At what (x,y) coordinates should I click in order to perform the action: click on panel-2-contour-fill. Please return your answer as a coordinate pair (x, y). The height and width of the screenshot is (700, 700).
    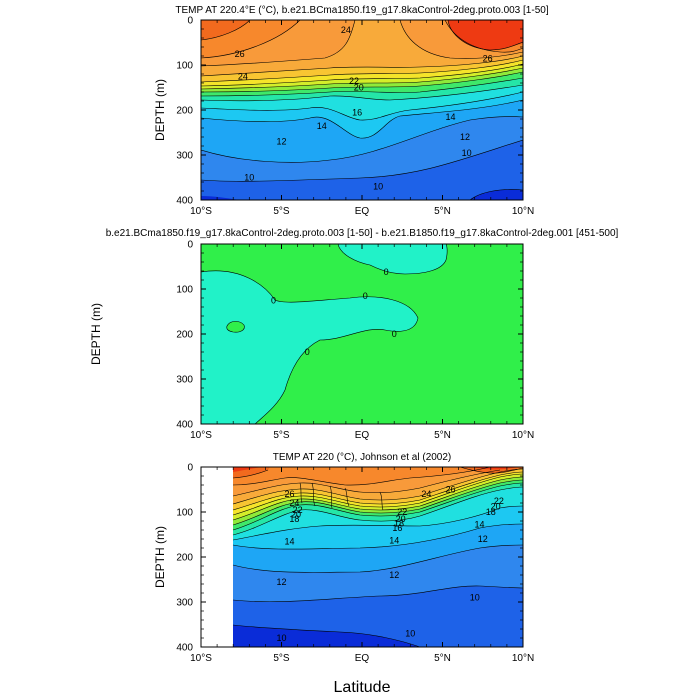
    Looking at the image, I should click on (362, 334).